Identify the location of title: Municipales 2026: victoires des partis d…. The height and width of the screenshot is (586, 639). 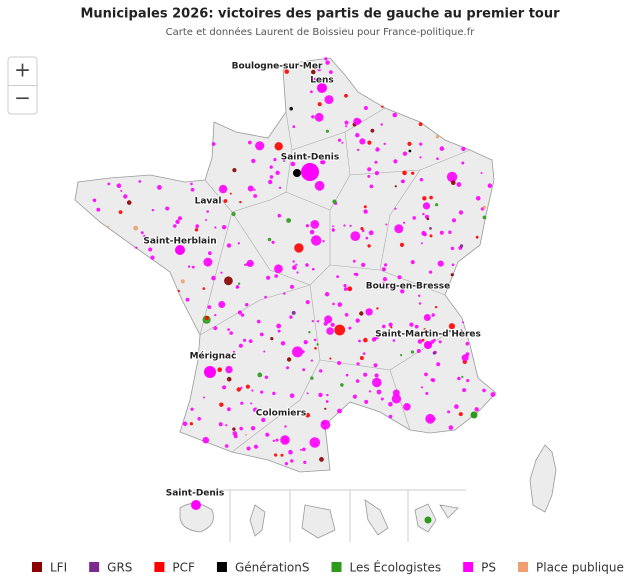
(320, 14).